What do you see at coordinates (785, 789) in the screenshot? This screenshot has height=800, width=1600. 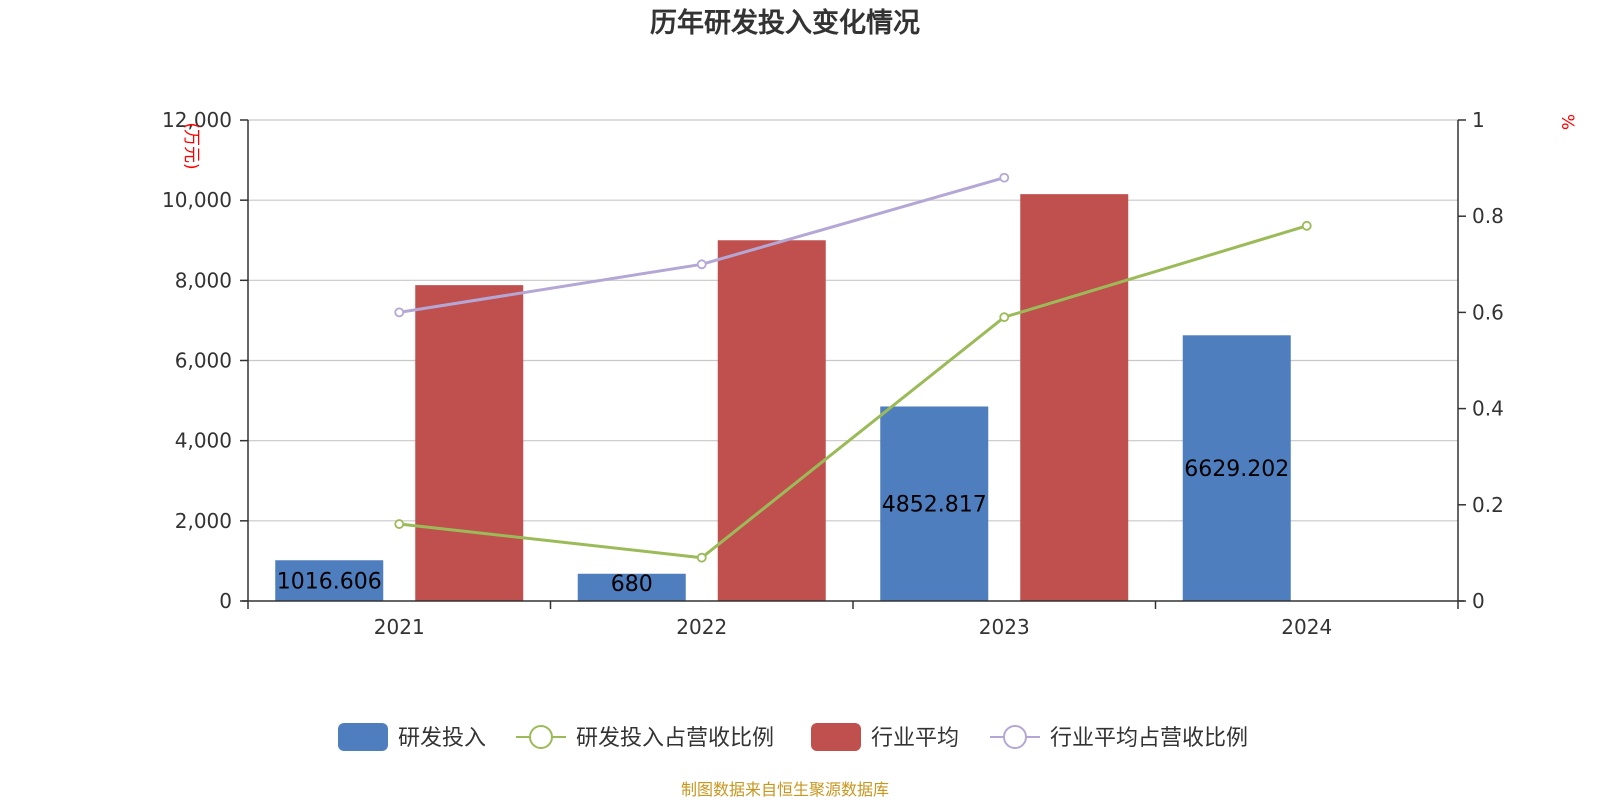 I see `source-note: 制图数据来自恒生聚源数据库` at bounding box center [785, 789].